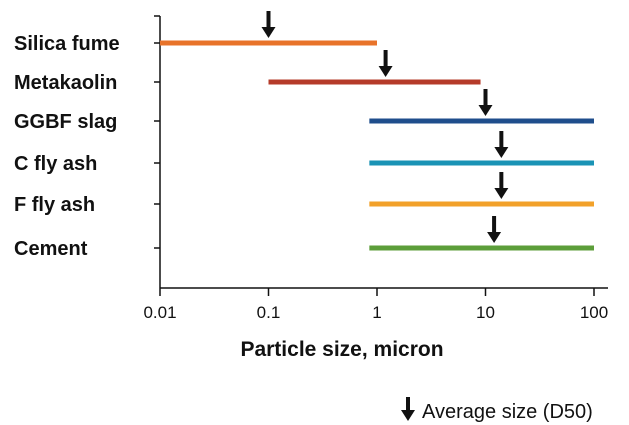 The height and width of the screenshot is (425, 629). I want to click on down-arrow-icon, so click(408, 409).